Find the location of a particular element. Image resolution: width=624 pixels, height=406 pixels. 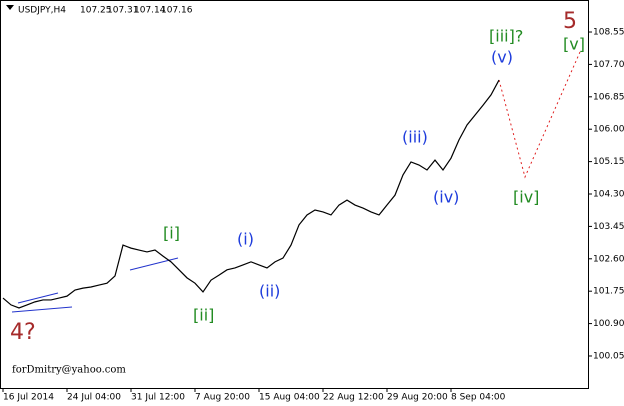

x-tick-label: 16 Jul 2014 is located at coordinates (28, 398).